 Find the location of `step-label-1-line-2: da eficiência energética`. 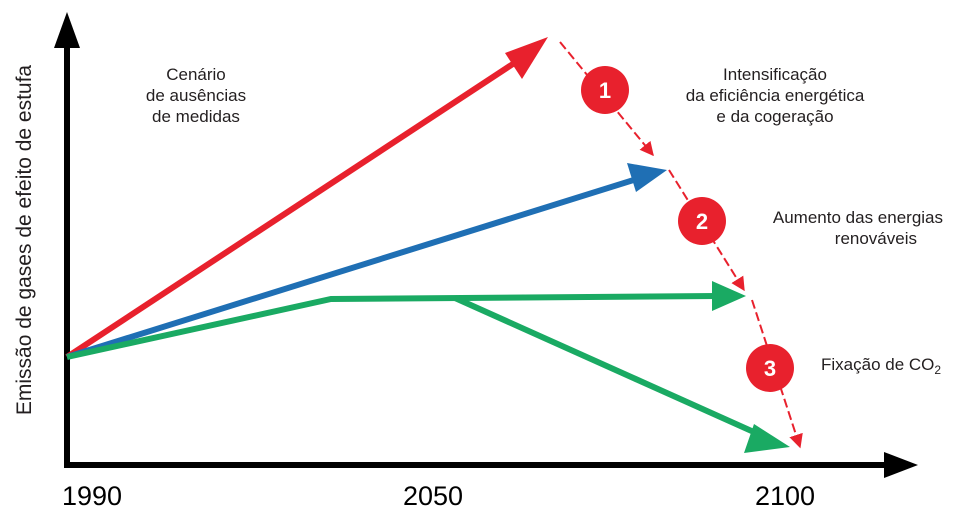

step-label-1-line-2: da eficiência energética is located at coordinates (775, 95).